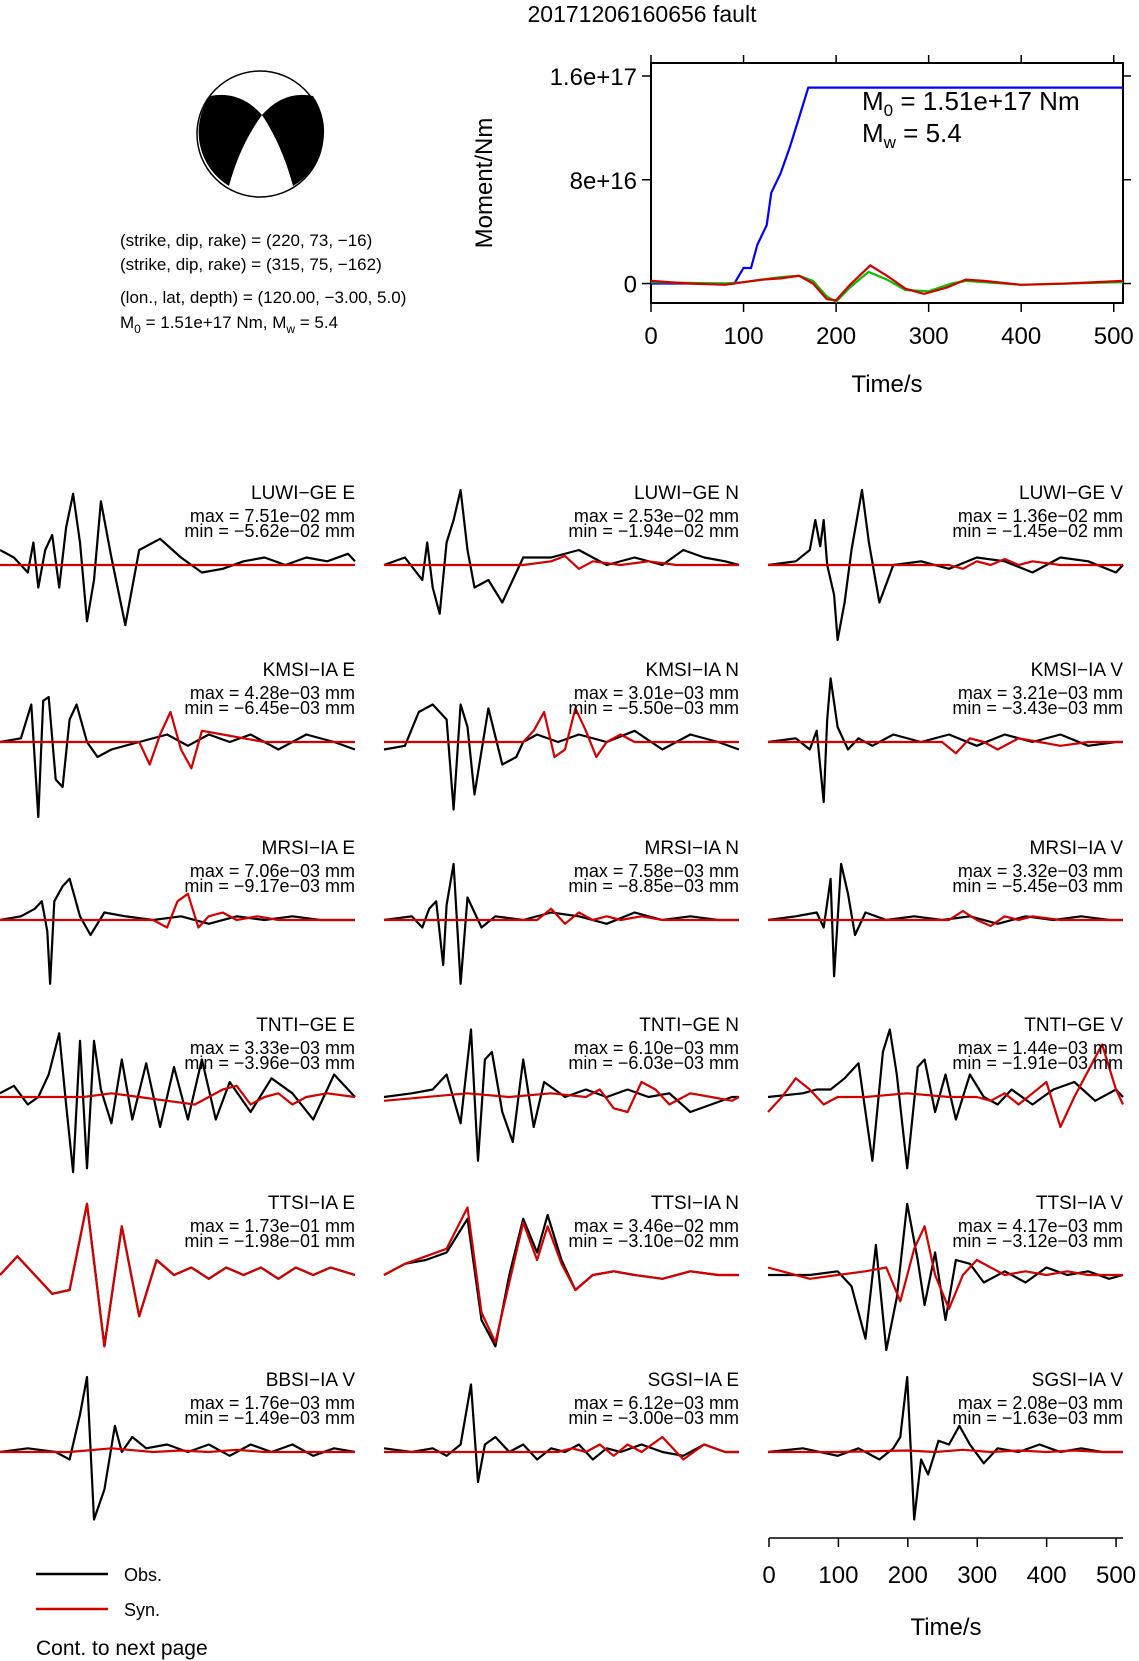 The height and width of the screenshot is (1661, 1139). What do you see at coordinates (272, 516) in the screenshot?
I see `max-amplitude-label: max = 7.51e−02 mm` at bounding box center [272, 516].